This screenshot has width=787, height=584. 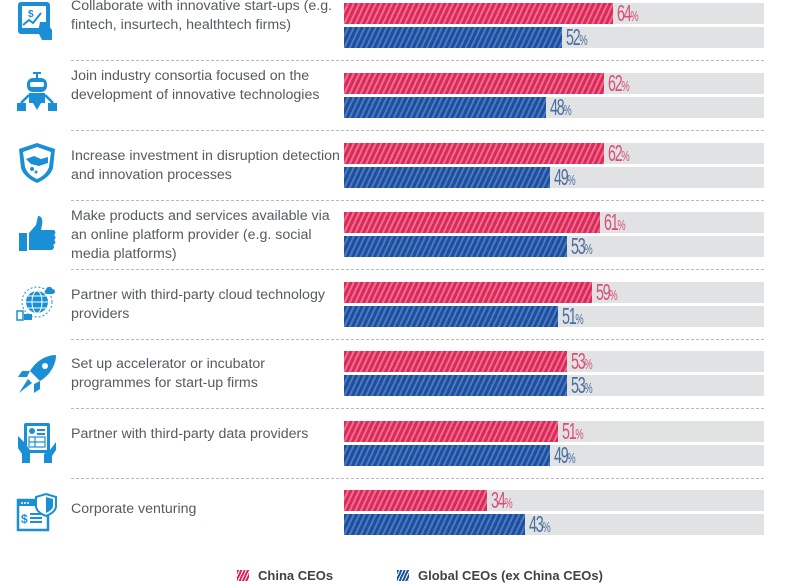 What do you see at coordinates (628, 13) in the screenshot?
I see `data-label-china: 64%` at bounding box center [628, 13].